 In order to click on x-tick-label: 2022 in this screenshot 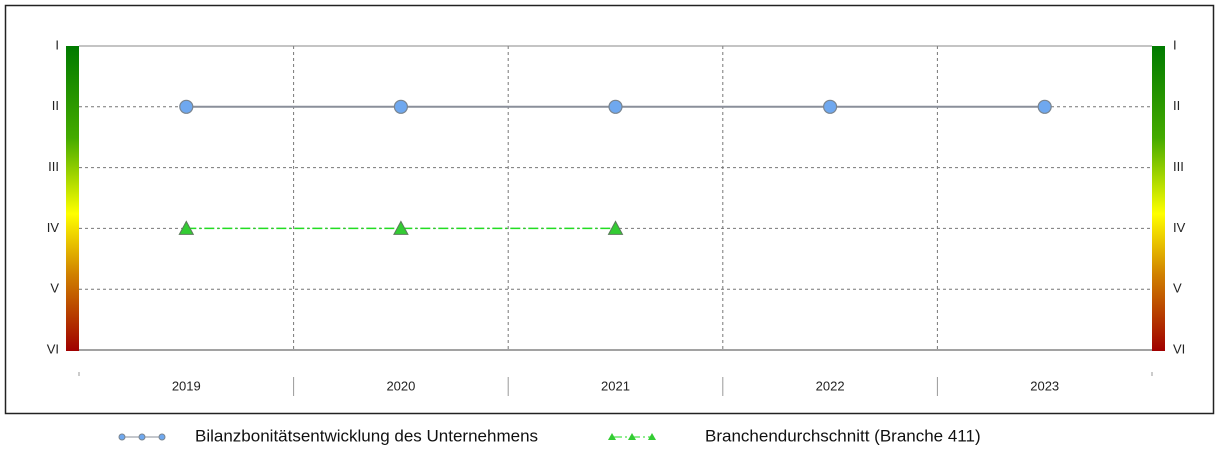, I will do `click(830, 385)`.